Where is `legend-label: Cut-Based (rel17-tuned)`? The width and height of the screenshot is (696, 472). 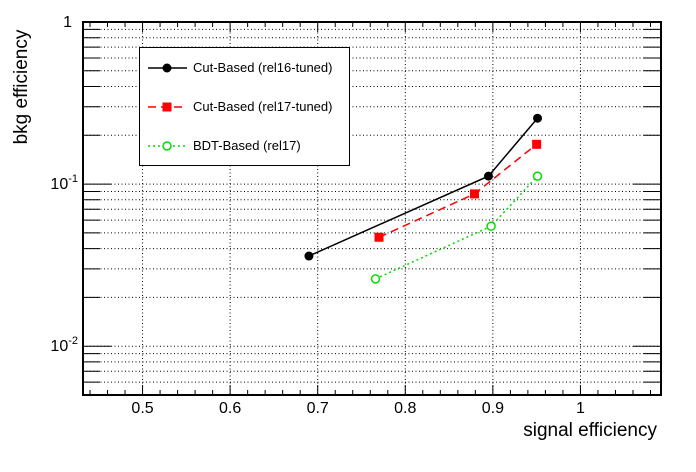
legend-label: Cut-Based (rel17-tuned) is located at coordinates (263, 106).